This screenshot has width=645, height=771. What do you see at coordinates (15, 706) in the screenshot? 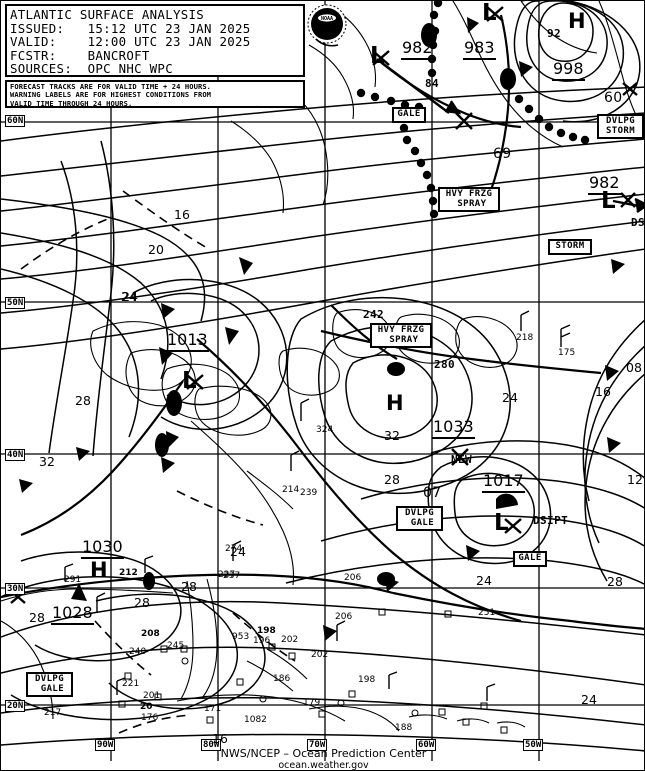
I see `latitude-label-20n: 20N` at bounding box center [15, 706].